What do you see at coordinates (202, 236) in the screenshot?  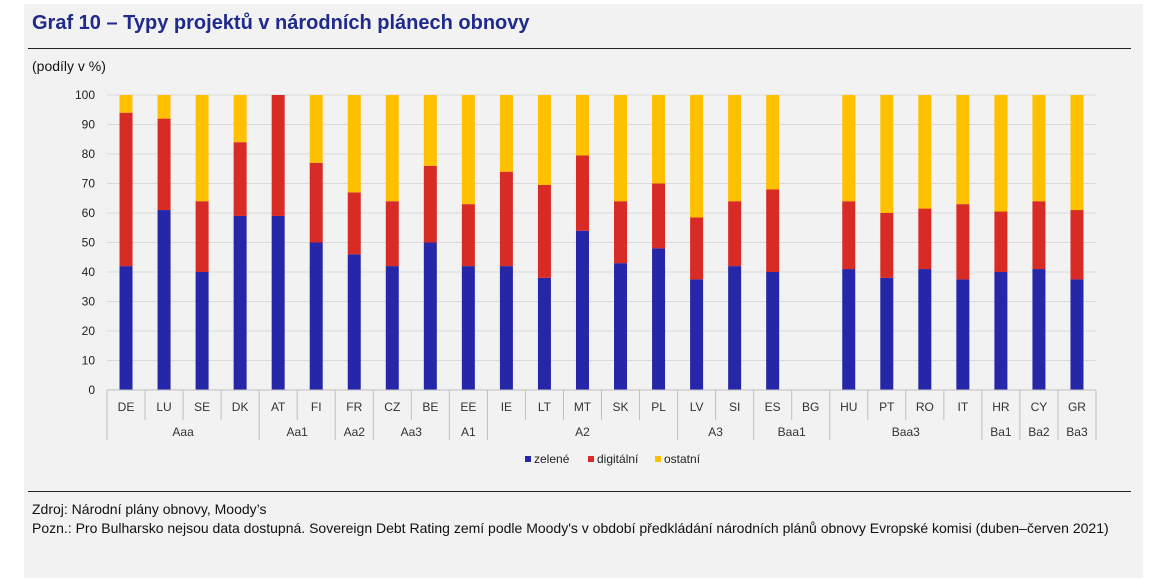 I see `bar-se-digitalni` at bounding box center [202, 236].